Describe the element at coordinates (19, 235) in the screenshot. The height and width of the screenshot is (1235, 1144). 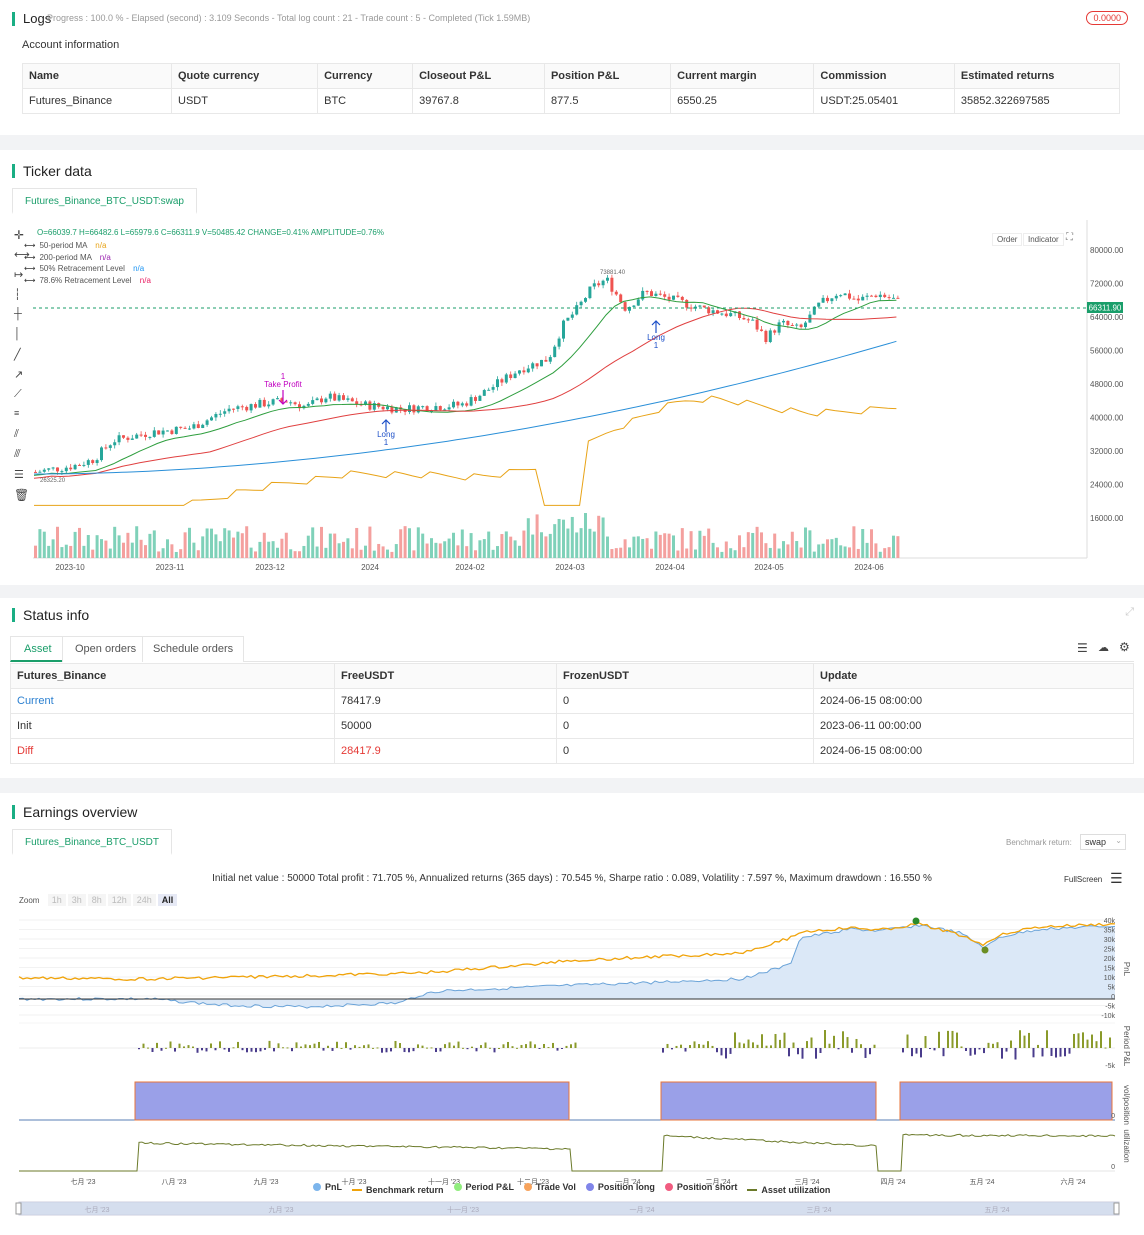
I see `crosshair-tool-icon: ✛` at that location.